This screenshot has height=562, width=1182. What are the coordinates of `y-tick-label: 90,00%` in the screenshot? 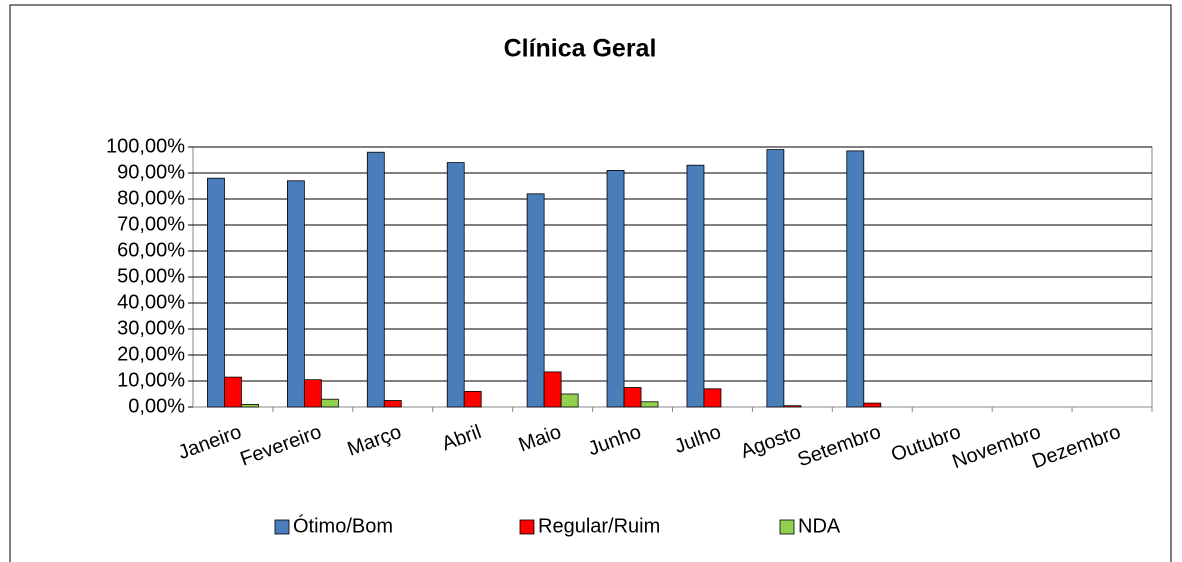 It's located at (151, 172).